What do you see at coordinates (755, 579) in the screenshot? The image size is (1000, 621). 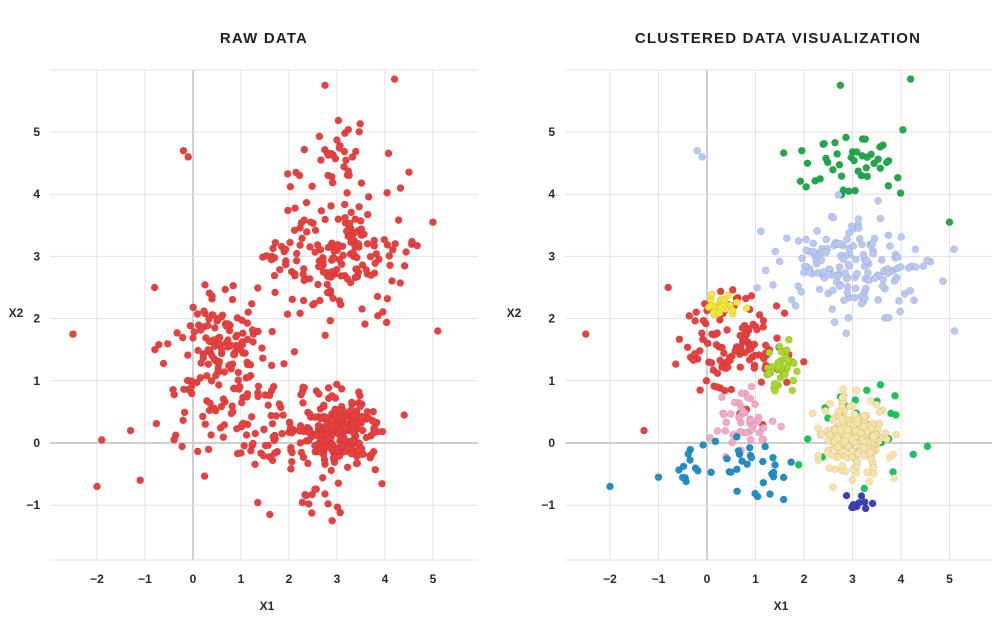 I see `x-tick-label: 1` at bounding box center [755, 579].